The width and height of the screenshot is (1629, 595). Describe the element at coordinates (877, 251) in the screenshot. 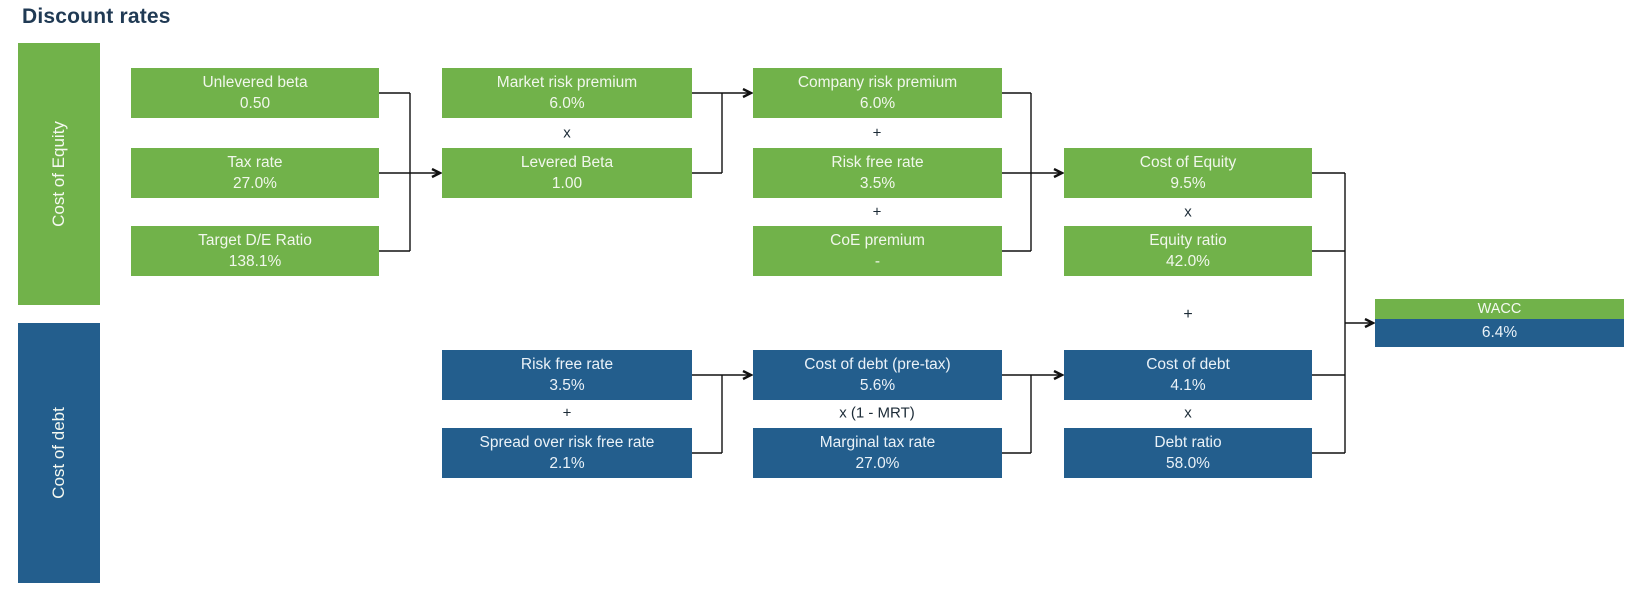

I see `box-coe-premium: CoE premium -` at that location.